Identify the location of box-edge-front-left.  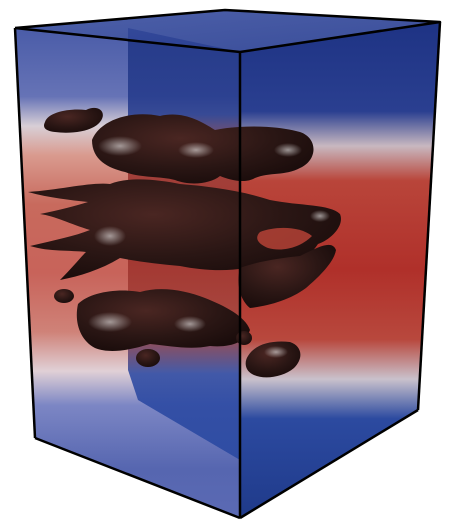
(25, 233).